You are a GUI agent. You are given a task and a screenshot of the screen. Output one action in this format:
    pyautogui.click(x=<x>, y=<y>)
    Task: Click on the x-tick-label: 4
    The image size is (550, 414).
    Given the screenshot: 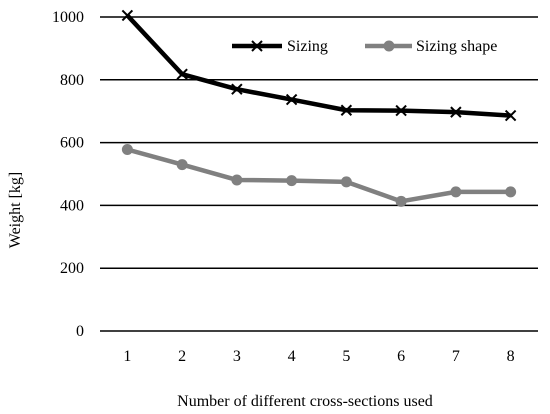 What is the action you would take?
    pyautogui.click(x=292, y=356)
    